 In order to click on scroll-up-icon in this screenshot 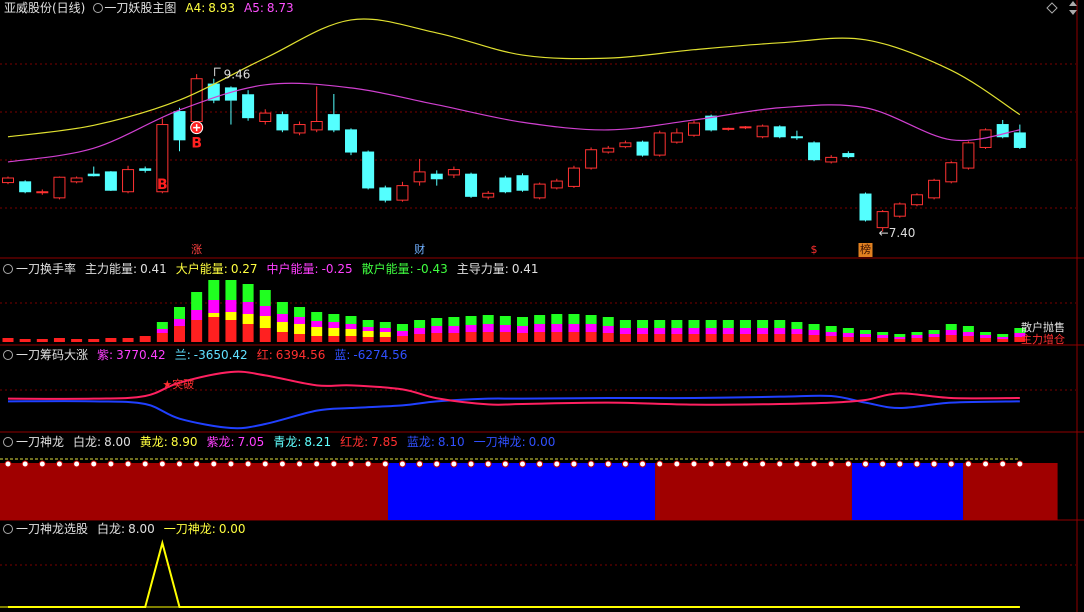, I will do `click(1073, 3)`.